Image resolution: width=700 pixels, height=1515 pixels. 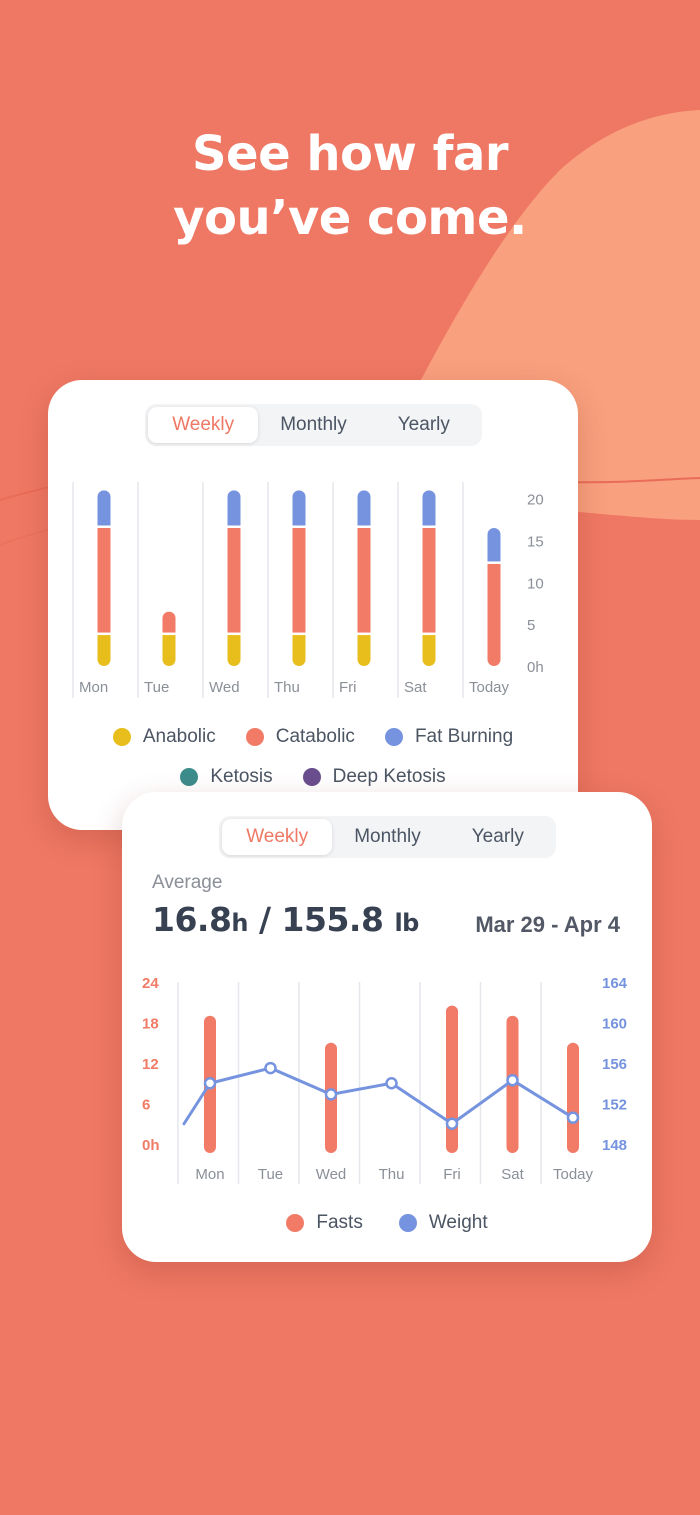 What do you see at coordinates (150, 1064) in the screenshot?
I see `left-y-tick-label: 12` at bounding box center [150, 1064].